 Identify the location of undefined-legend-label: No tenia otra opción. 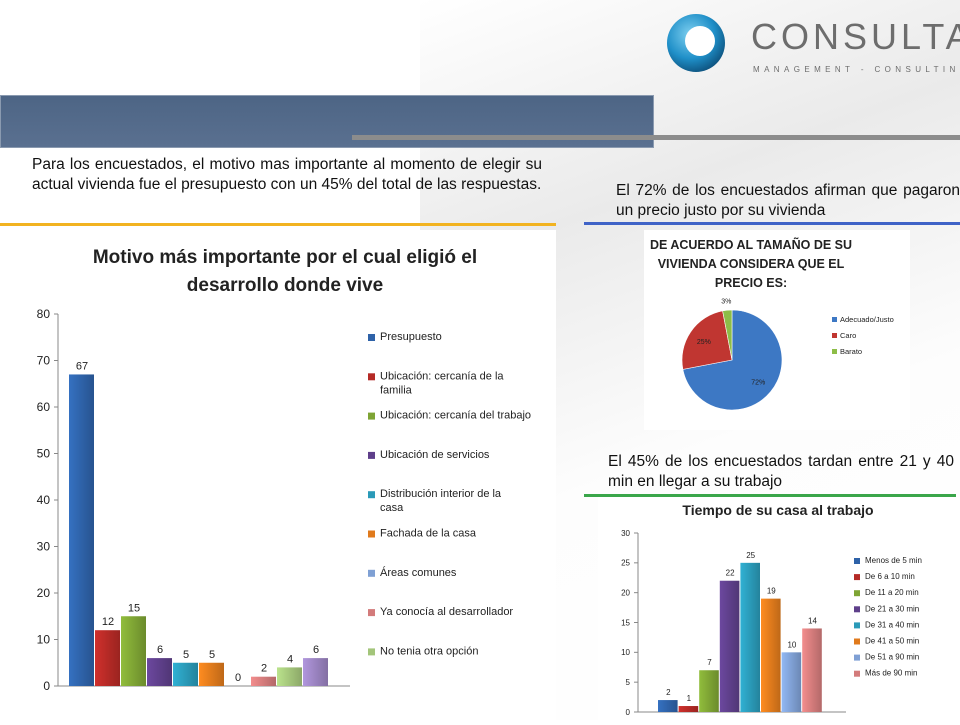
(429, 651).